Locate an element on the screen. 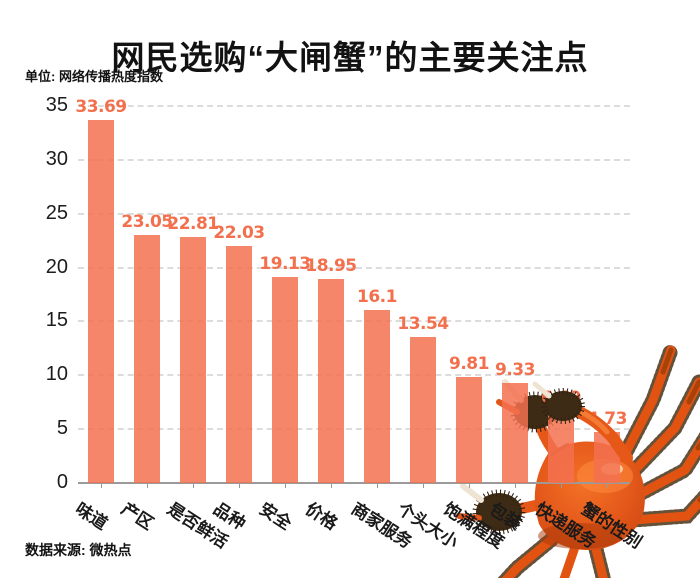 The width and height of the screenshot is (700, 578). bar-value-label: 16.1 is located at coordinates (377, 296).